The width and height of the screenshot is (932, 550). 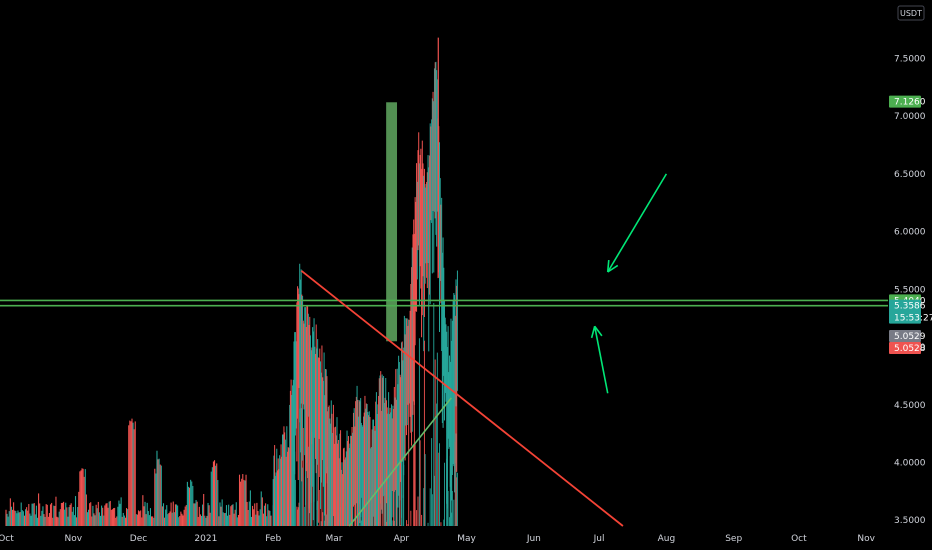 I want to click on time-tick-label: Jul, so click(x=599, y=539).